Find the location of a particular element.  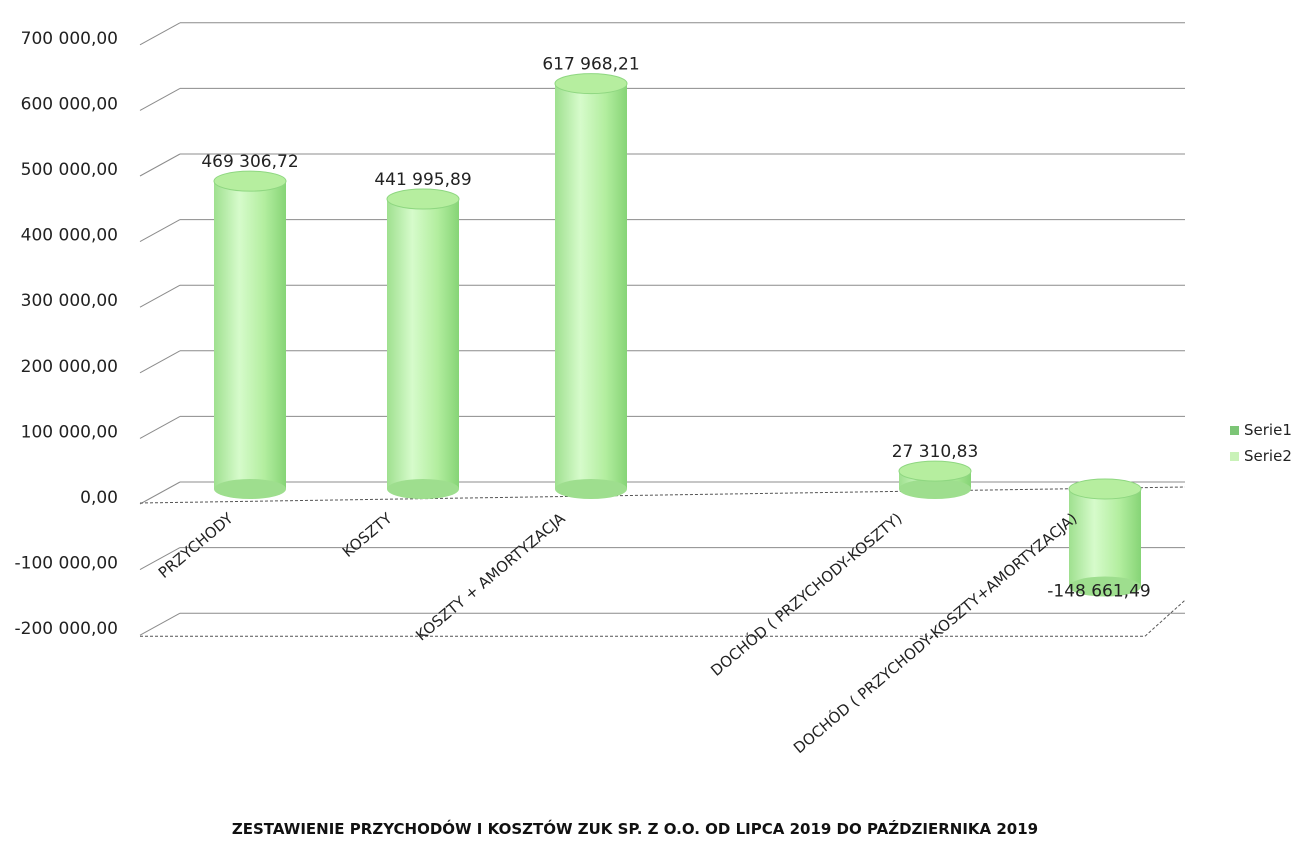

data-label: -148 661,49 is located at coordinates (1098, 592).